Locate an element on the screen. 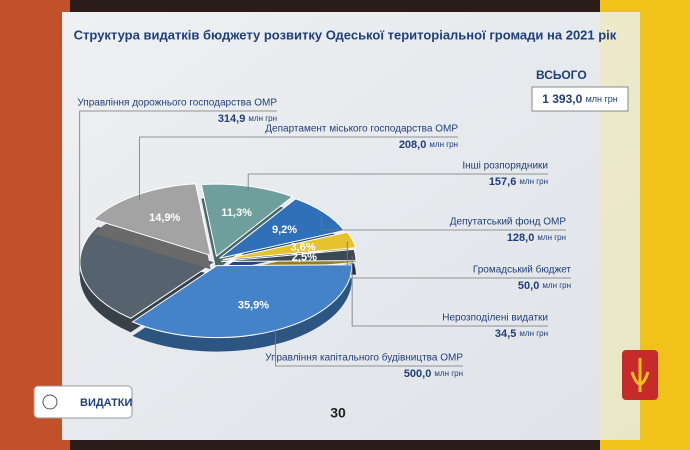 The height and width of the screenshot is (450, 690). slice-group is located at coordinates (148, 279).